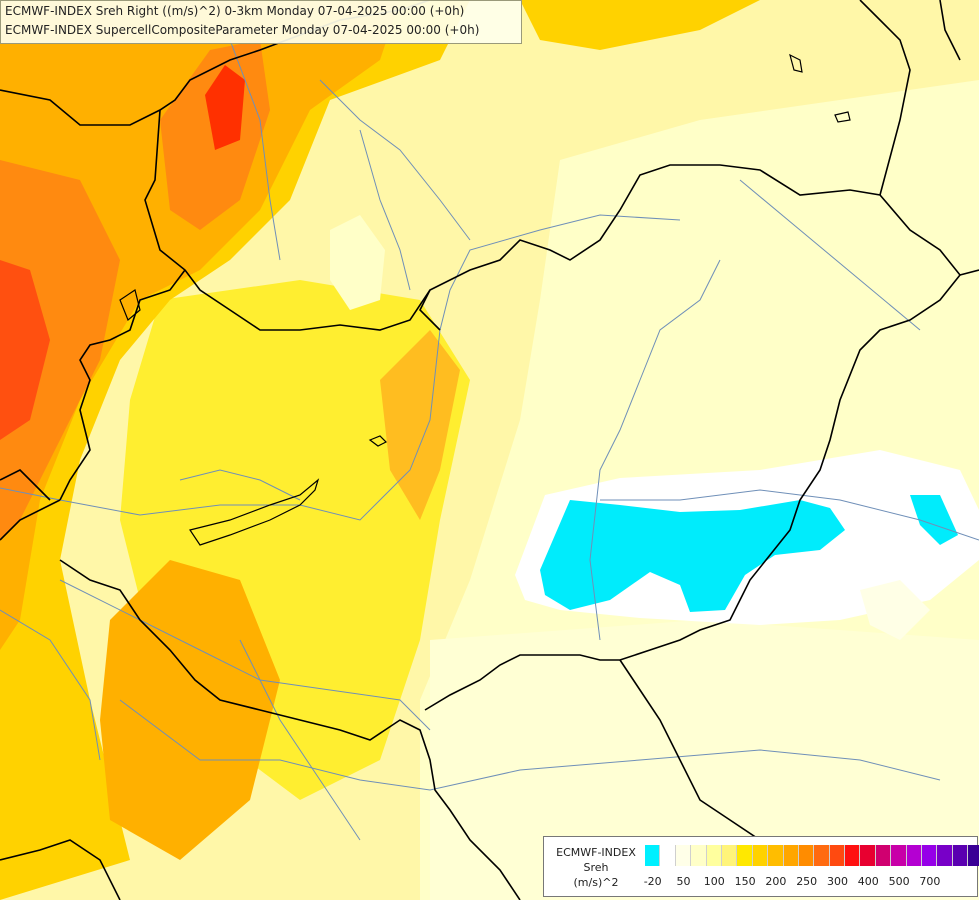 This screenshot has height=900, width=979. What do you see at coordinates (830, 255) in the screenshot?
I see `river-east` at bounding box center [830, 255].